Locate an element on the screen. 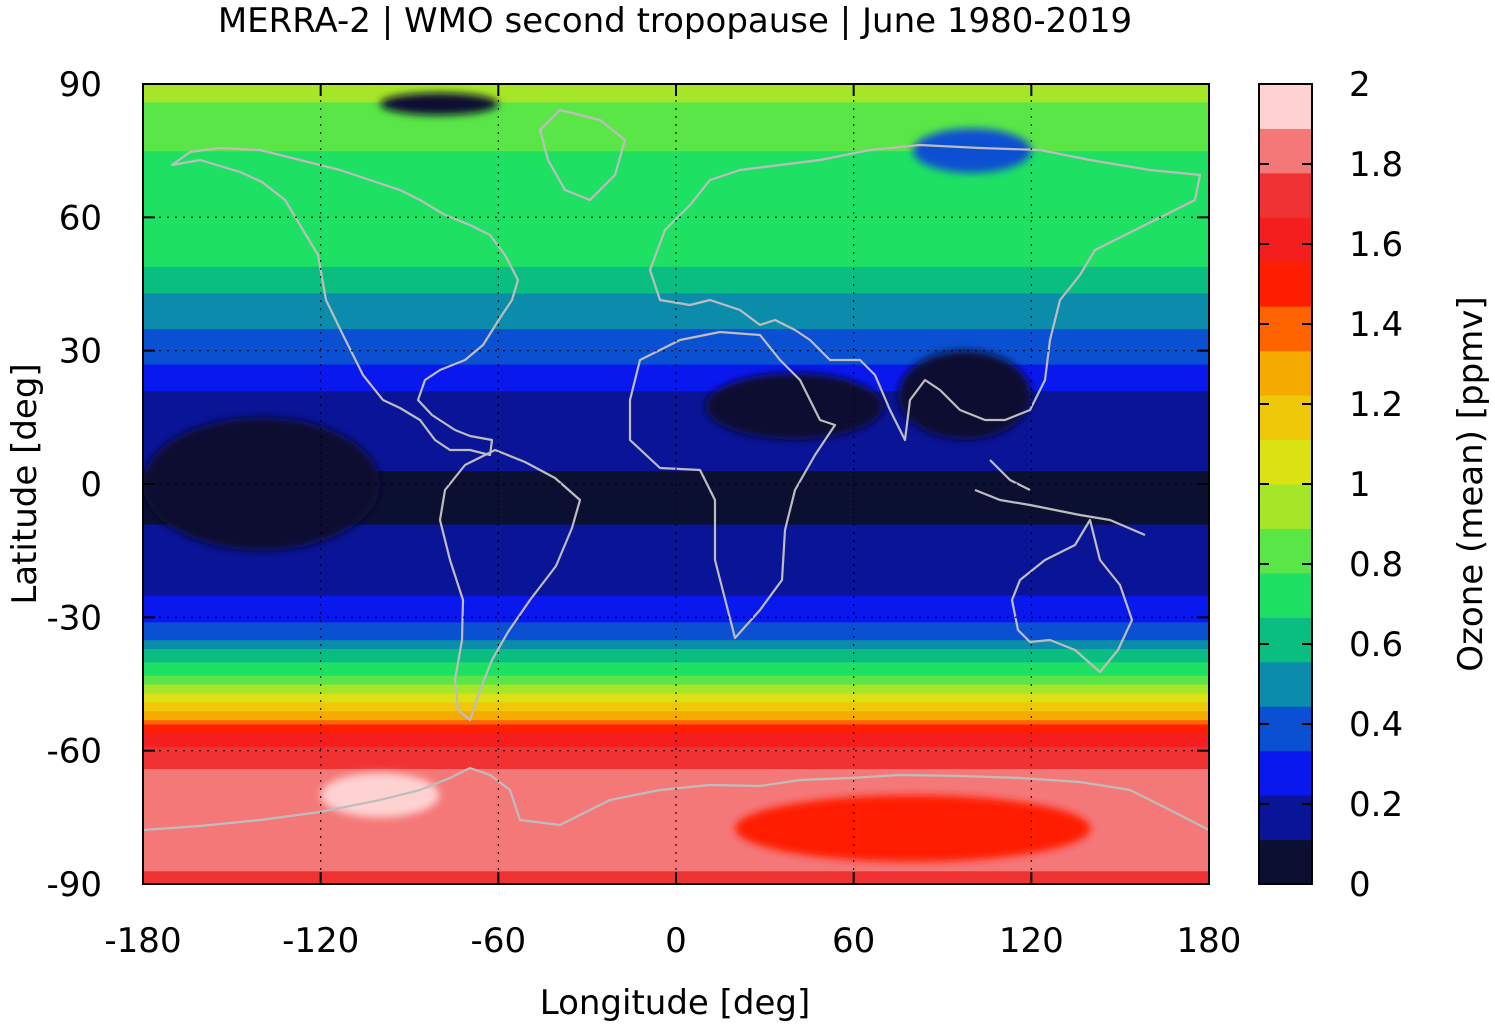  colorbar-tick-label: 1.2 is located at coordinates (1376, 405).